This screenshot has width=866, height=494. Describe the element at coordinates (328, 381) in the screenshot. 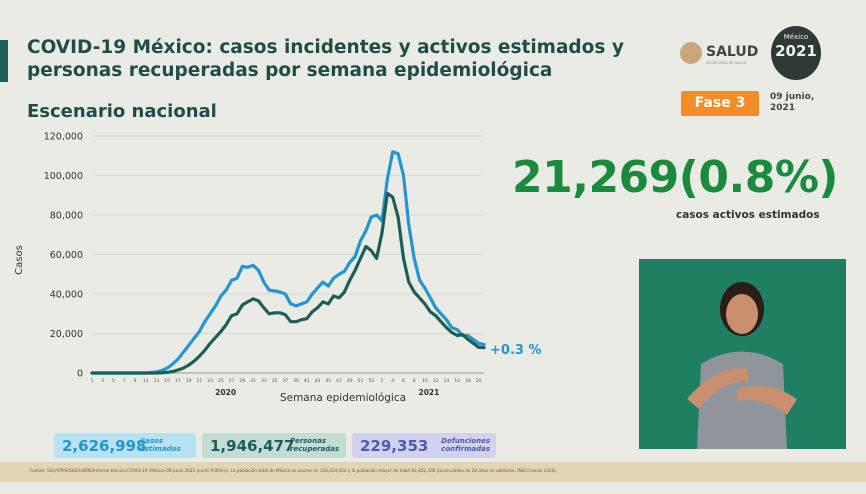

I see `x-tick-label: 45` at that location.